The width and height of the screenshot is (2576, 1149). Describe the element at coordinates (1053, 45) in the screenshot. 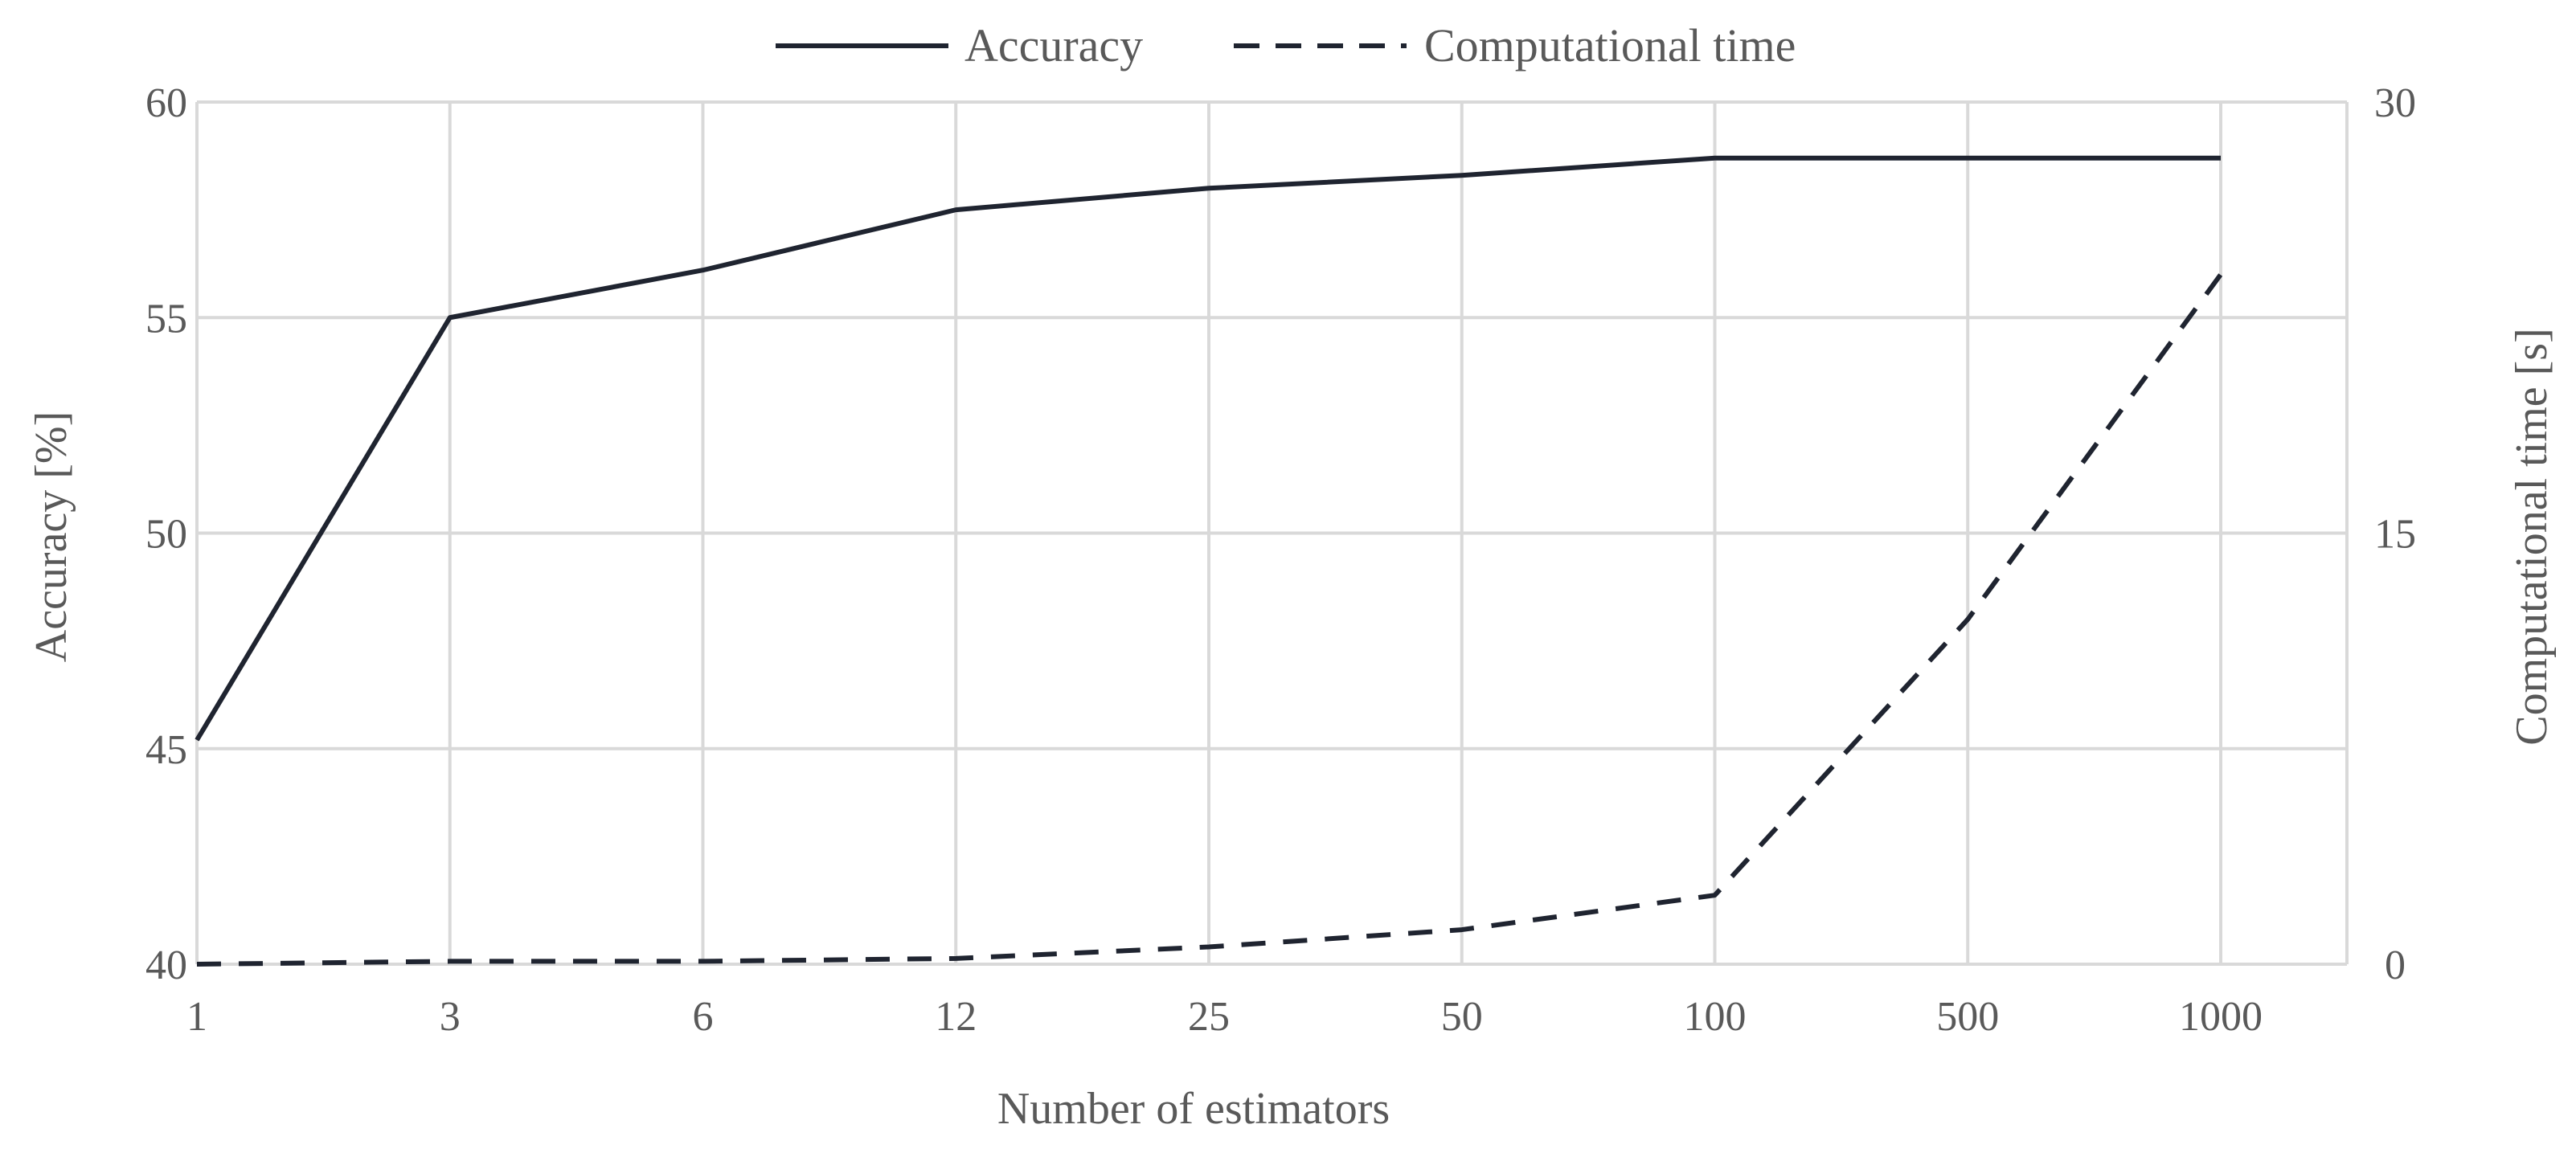

I see `legend-label-accuracy: Accuracy` at that location.